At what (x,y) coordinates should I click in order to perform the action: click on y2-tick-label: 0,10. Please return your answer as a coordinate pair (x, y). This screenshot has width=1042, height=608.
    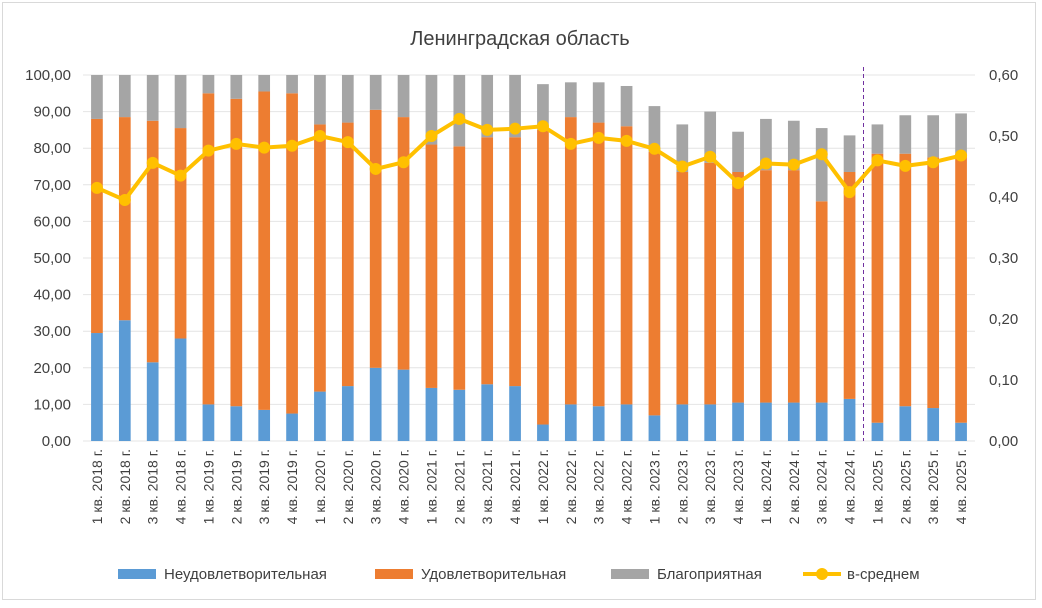
    Looking at the image, I should click on (1003, 380).